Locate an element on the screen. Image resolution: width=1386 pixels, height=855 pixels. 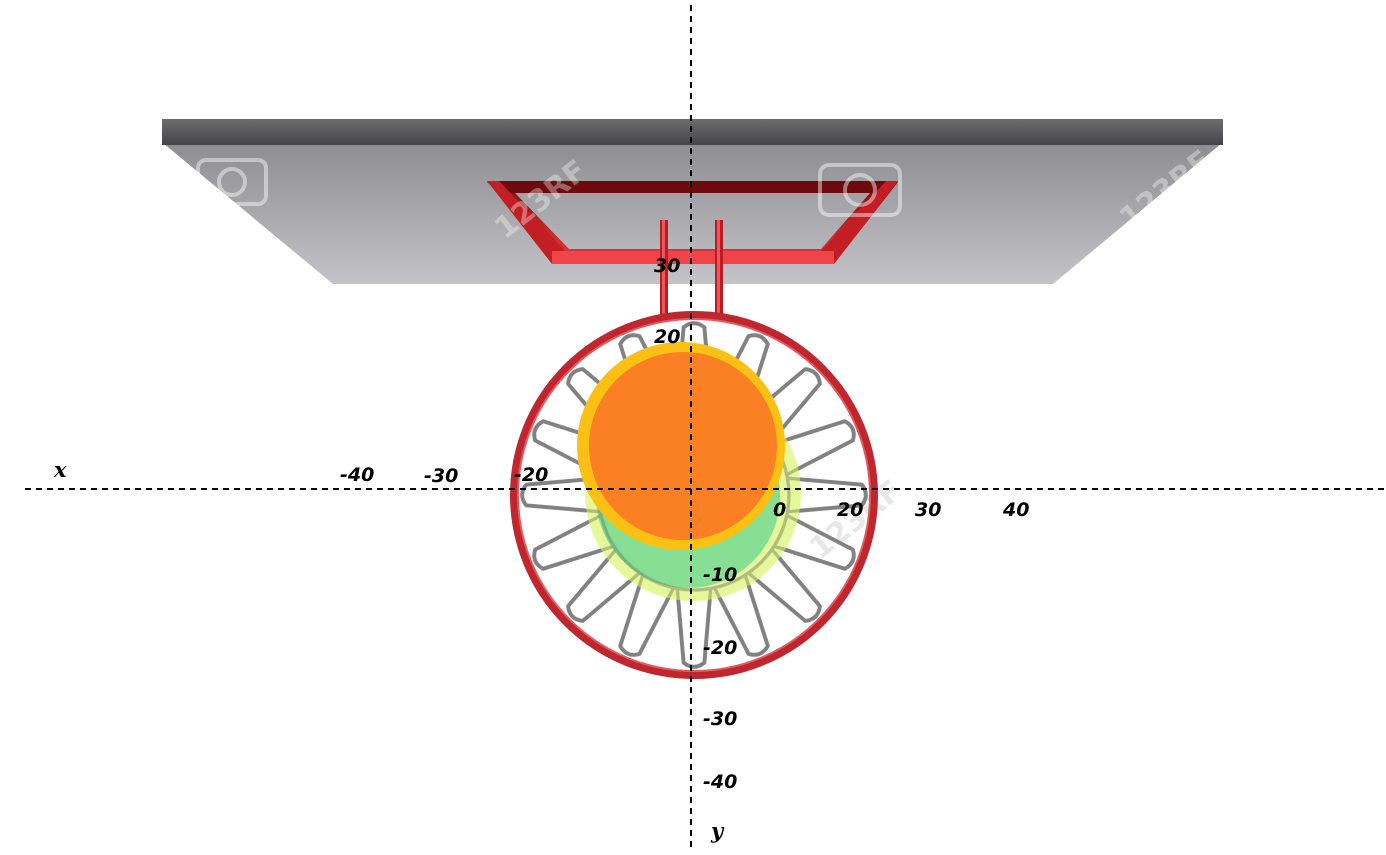
hoop-rim-highlight is located at coordinates (694, 495).